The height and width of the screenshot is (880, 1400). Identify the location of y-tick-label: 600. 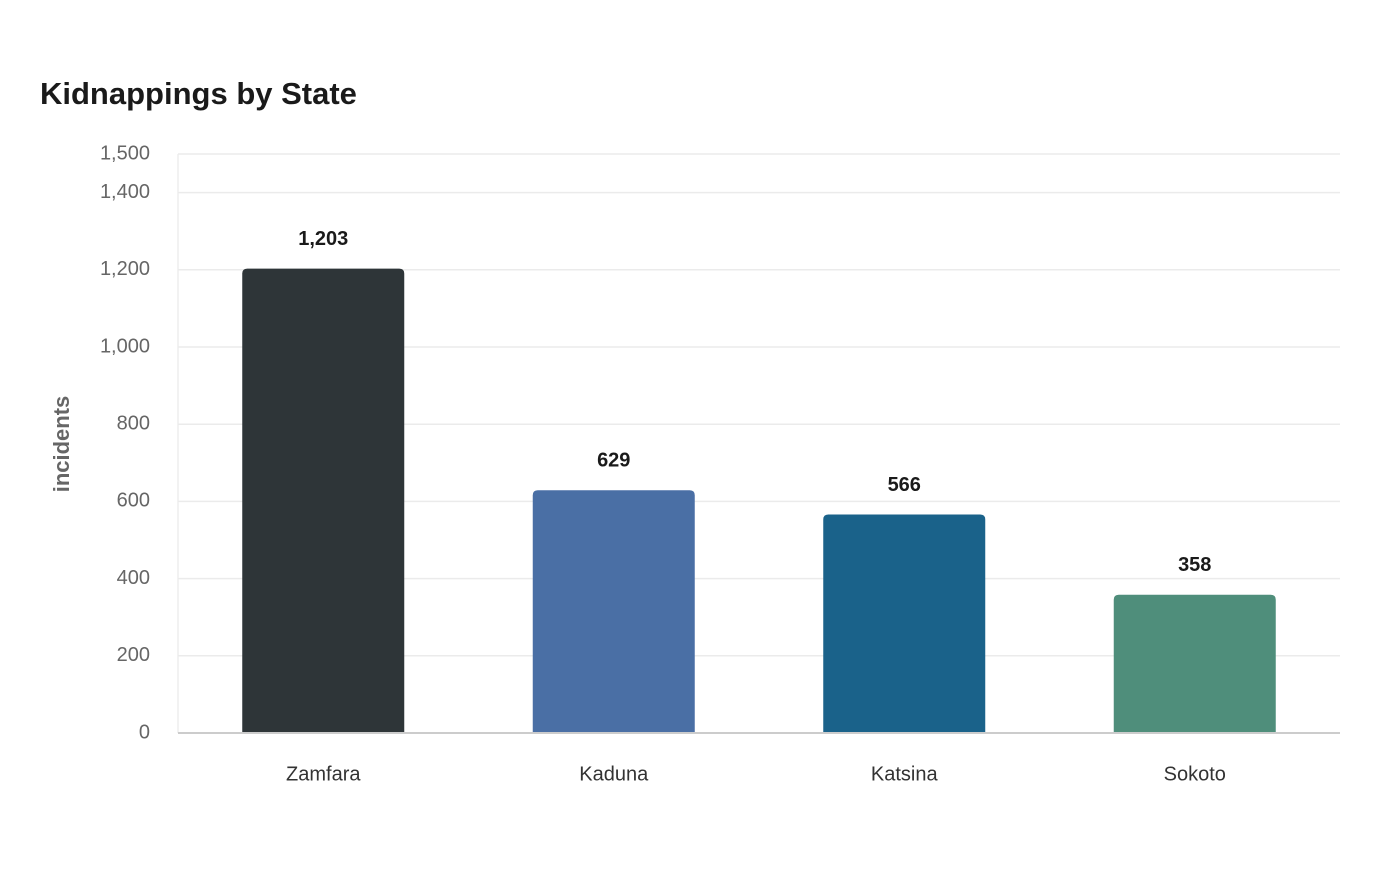
(133, 501).